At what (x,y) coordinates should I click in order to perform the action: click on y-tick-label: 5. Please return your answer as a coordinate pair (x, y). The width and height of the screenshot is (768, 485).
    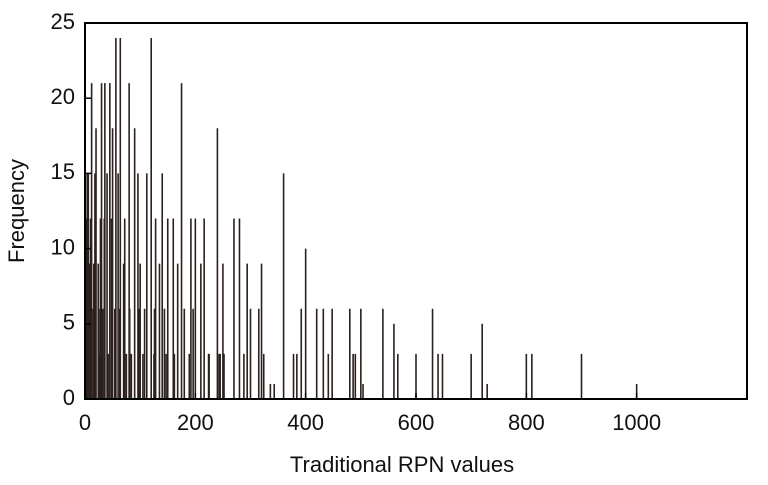
    Looking at the image, I should click on (69, 322).